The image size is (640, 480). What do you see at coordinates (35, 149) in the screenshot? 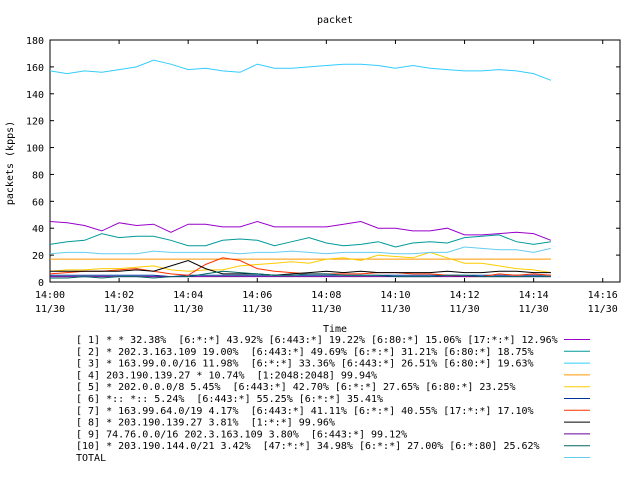
I see `y-tick-label: 100` at bounding box center [35, 149].